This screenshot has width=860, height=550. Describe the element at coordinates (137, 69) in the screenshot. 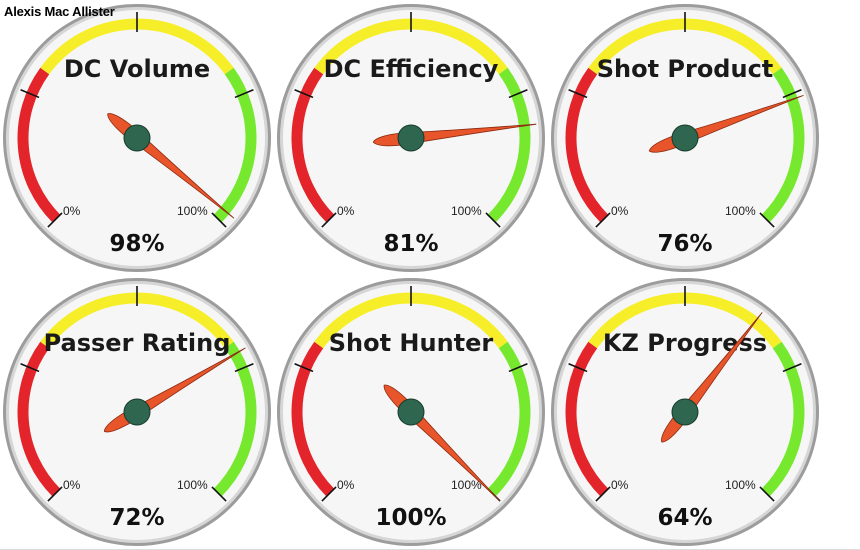

I see `gauge-title: DC Volume` at that location.